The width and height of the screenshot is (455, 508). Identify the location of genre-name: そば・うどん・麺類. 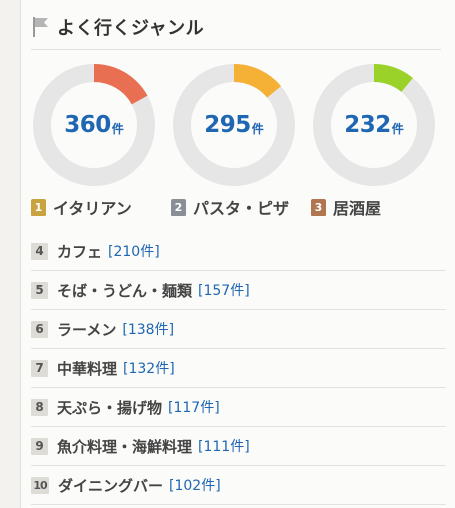
(125, 290).